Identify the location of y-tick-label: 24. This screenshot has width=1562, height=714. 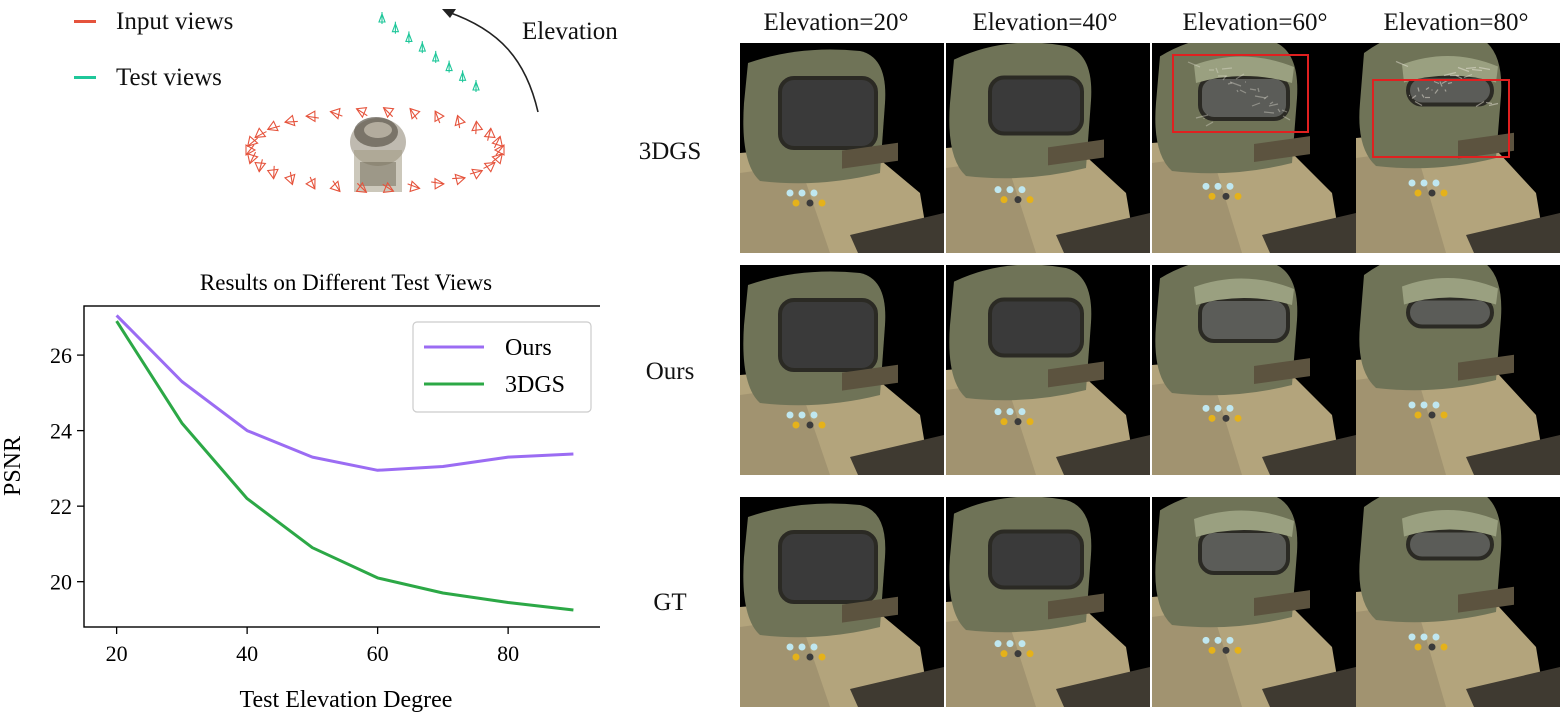
(61, 431).